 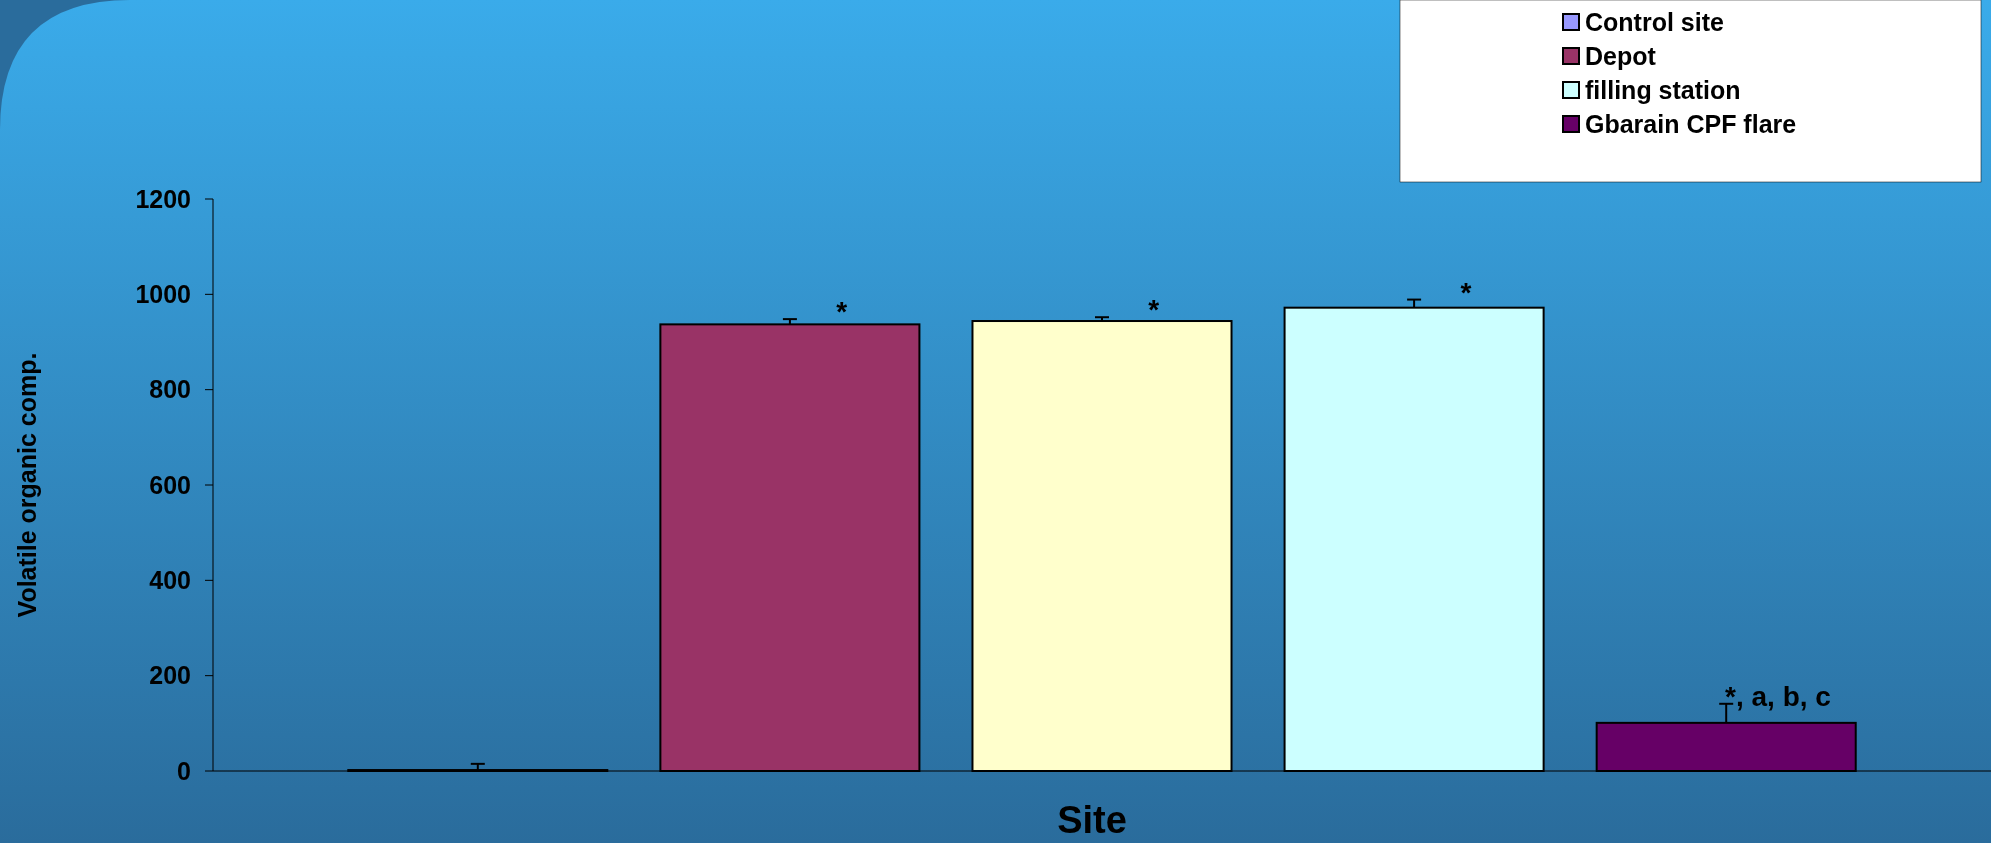 What do you see at coordinates (163, 198) in the screenshot?
I see `y-tick-label: 1200` at bounding box center [163, 198].